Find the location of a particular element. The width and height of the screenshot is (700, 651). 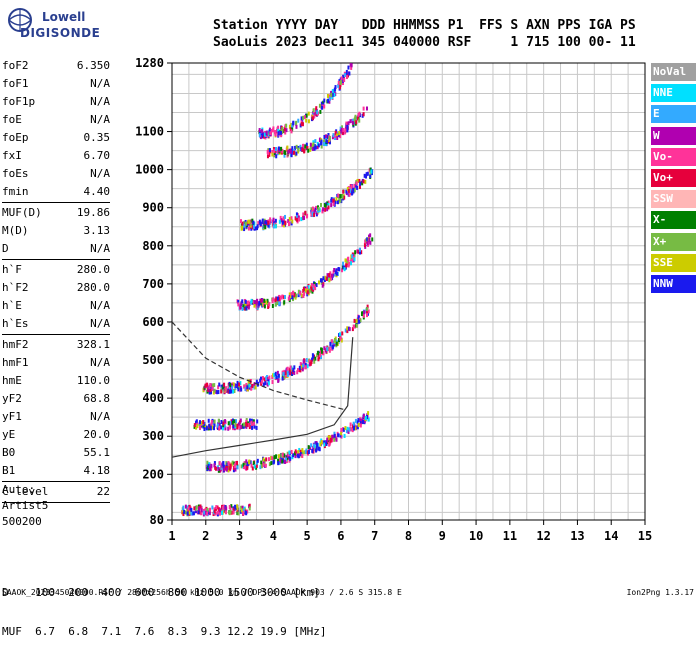

auto-label: Auto: is located at coordinates (19, 489).